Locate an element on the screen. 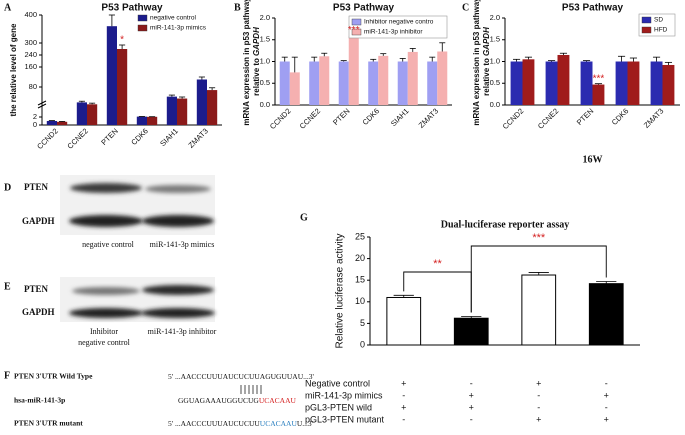  y-tick-label: 0.0 is located at coordinates (495, 104).